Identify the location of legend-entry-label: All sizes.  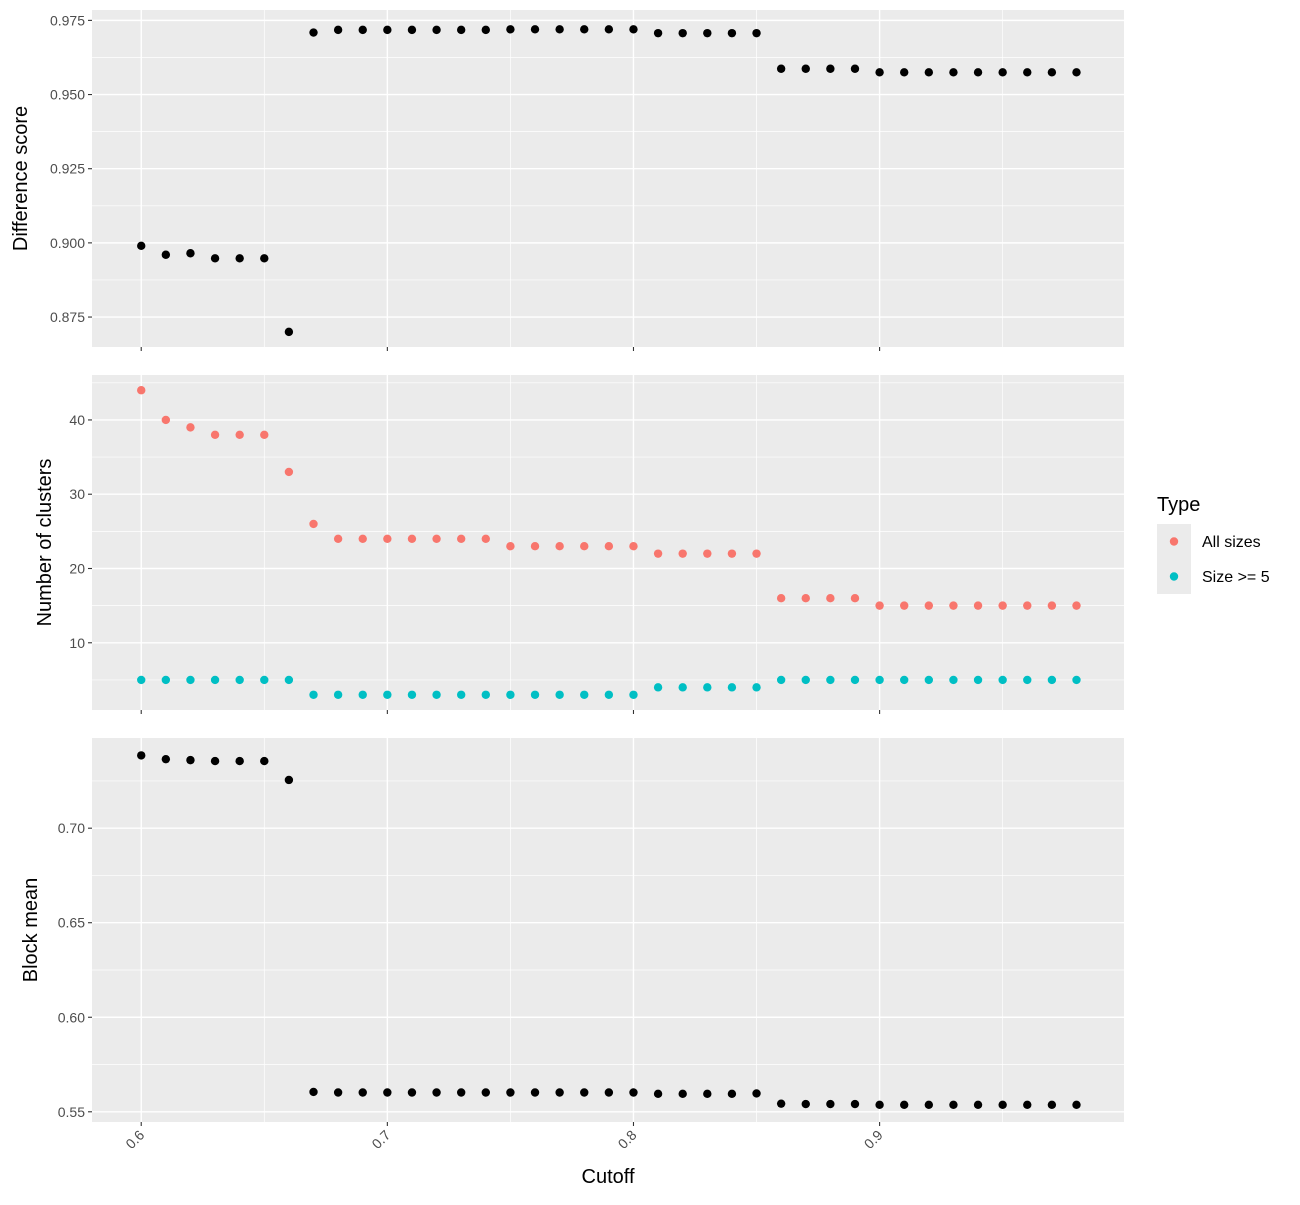
(1231, 542).